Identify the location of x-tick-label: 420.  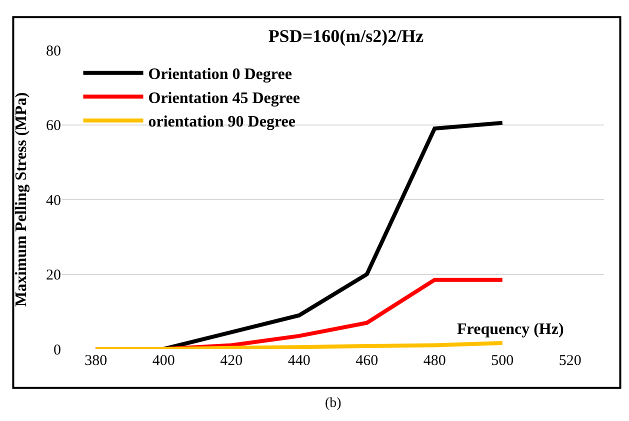
(231, 361).